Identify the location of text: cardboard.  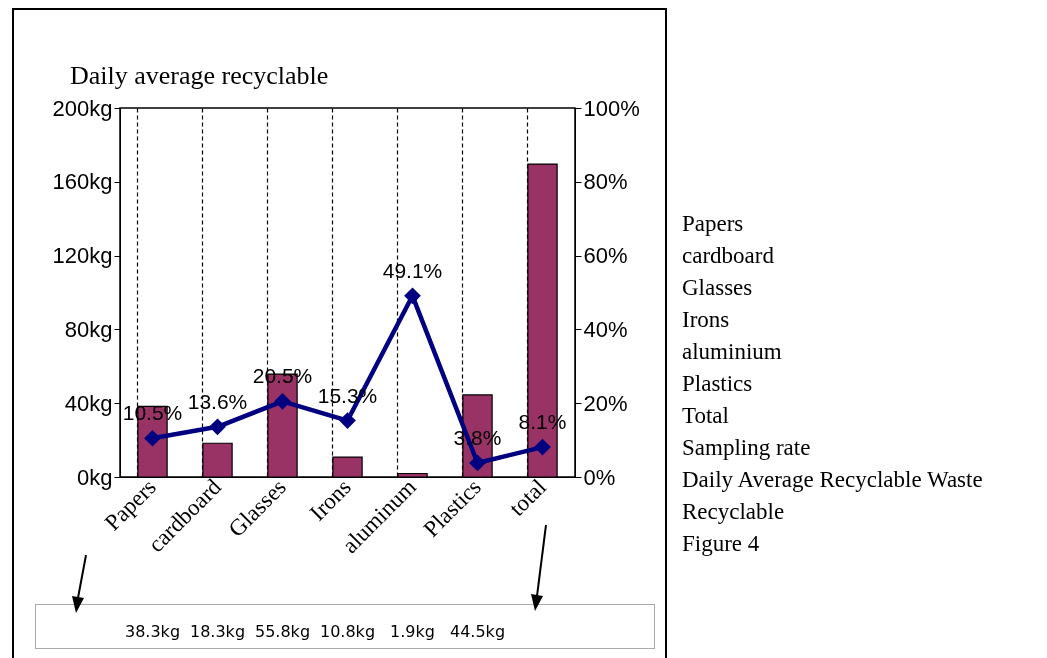
(728, 256).